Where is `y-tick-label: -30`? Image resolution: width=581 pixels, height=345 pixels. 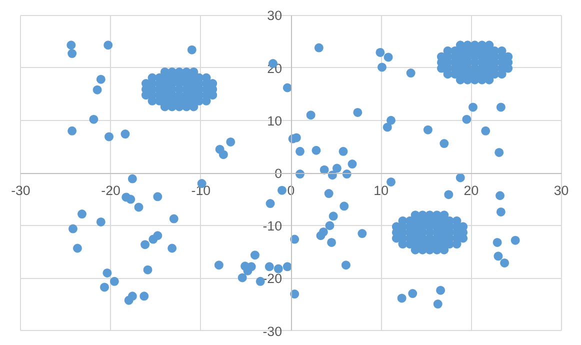 y-tick-label: -30 is located at coordinates (272, 331).